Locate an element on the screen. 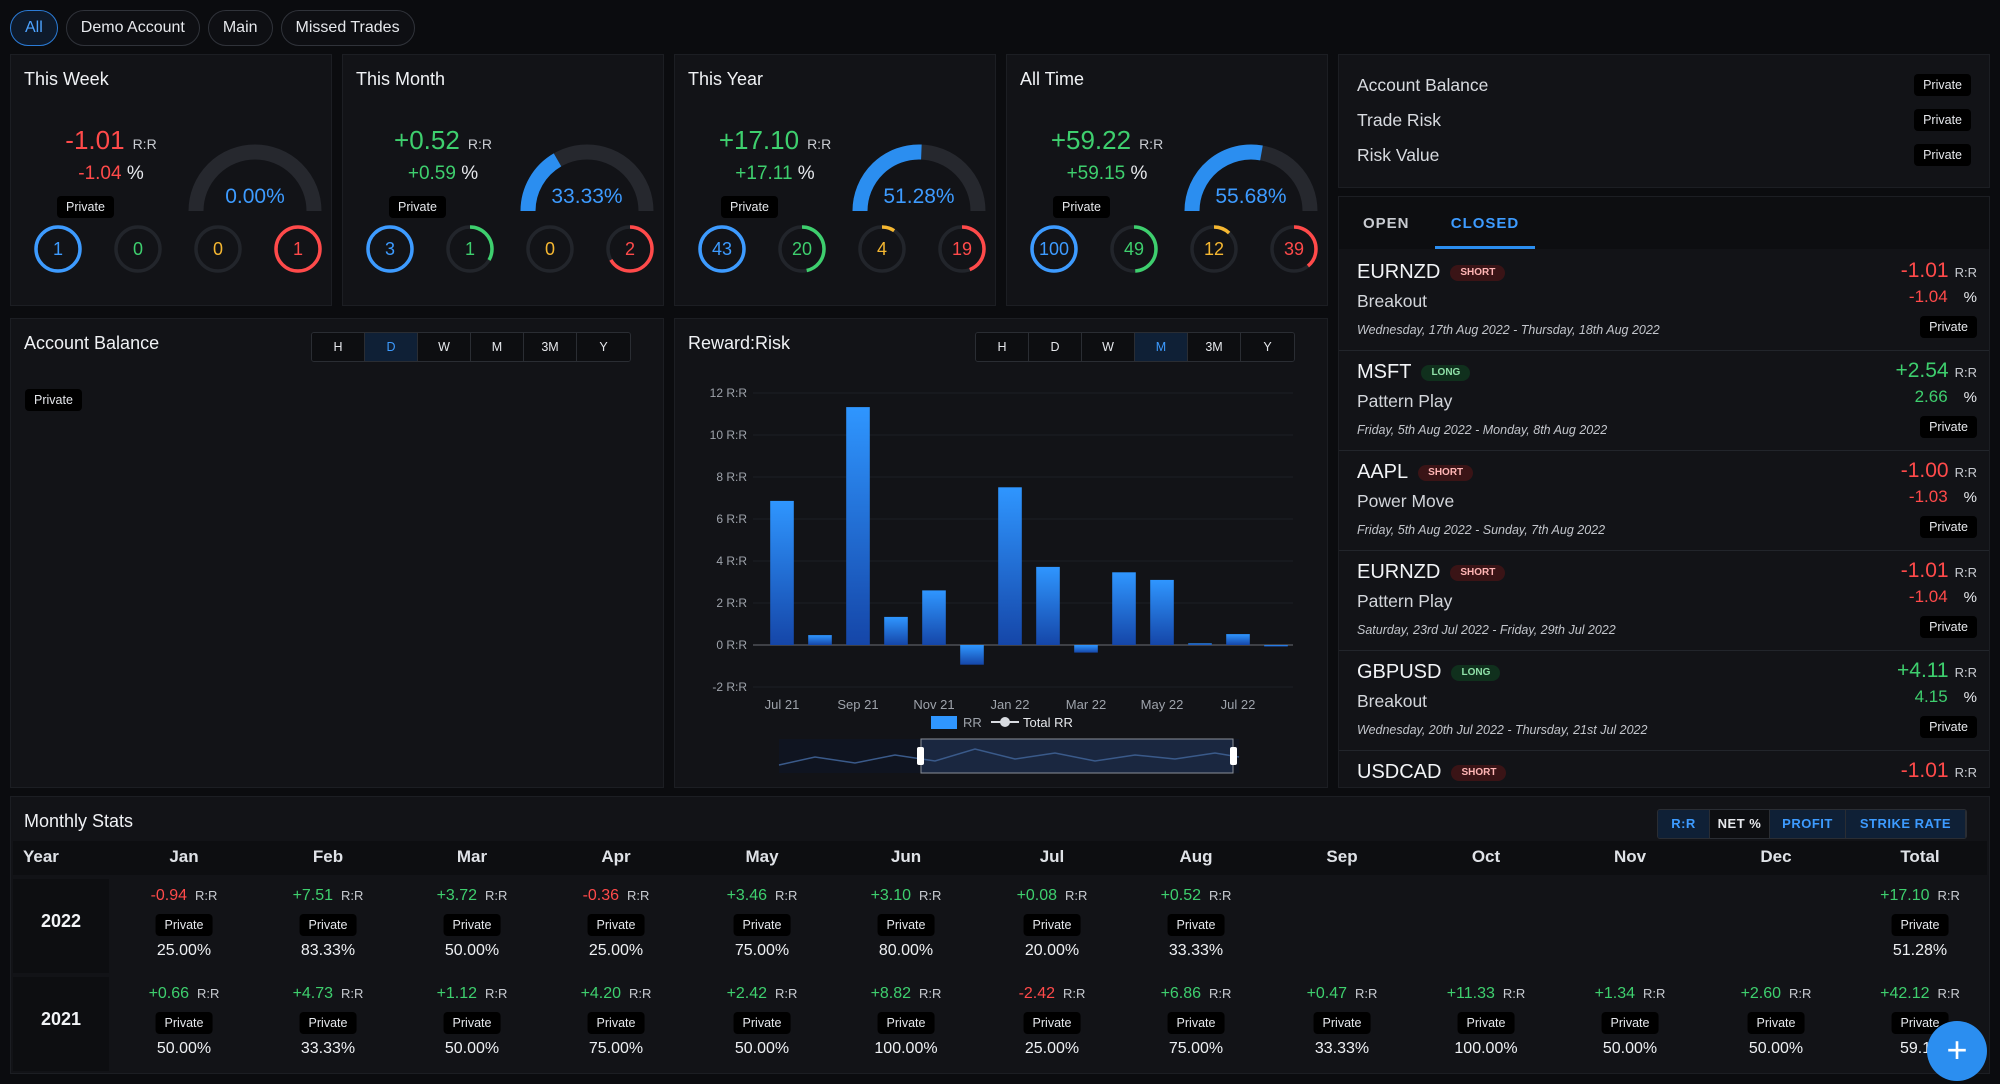  month-cell: +0.47 R:R Private 33.33% is located at coordinates (1342, 1024).